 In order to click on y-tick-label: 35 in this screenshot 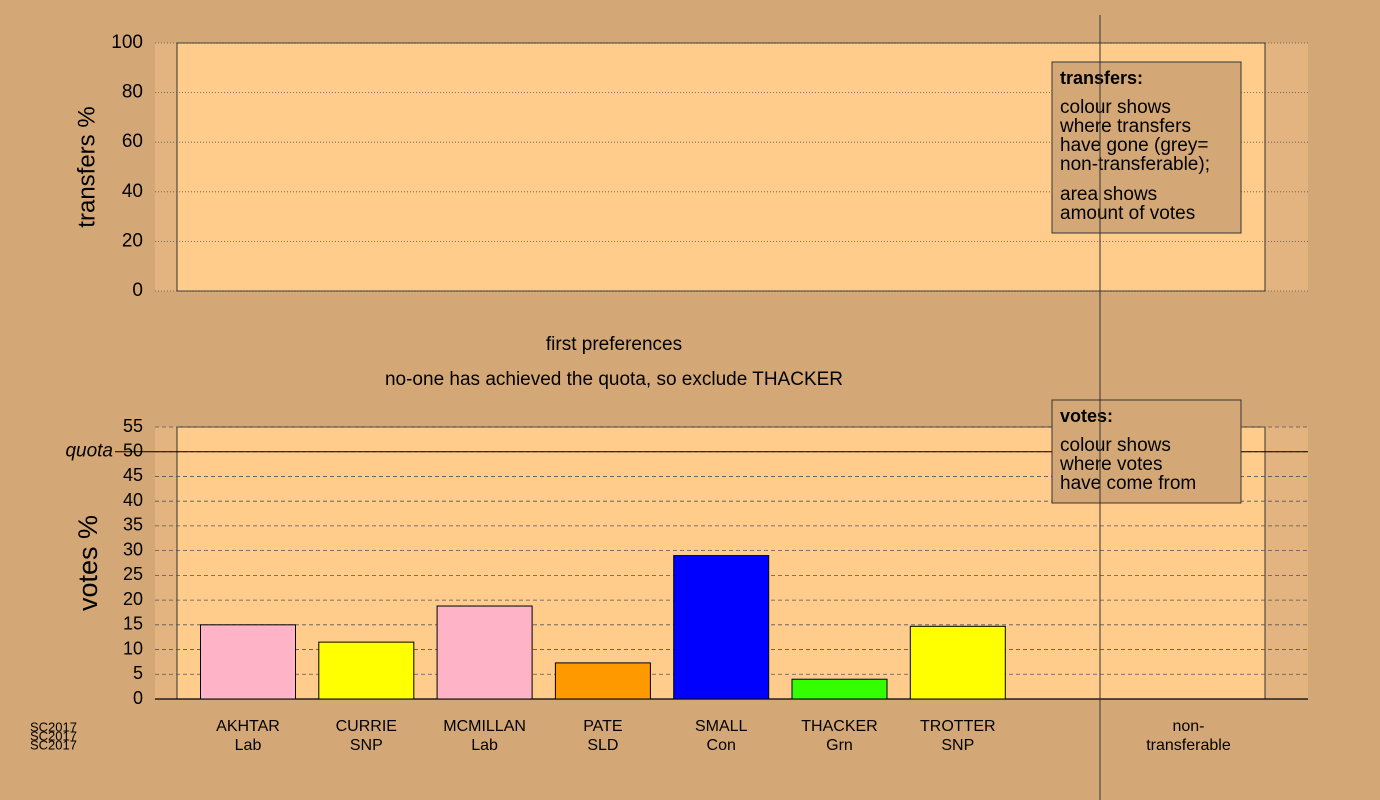, I will do `click(133, 525)`.